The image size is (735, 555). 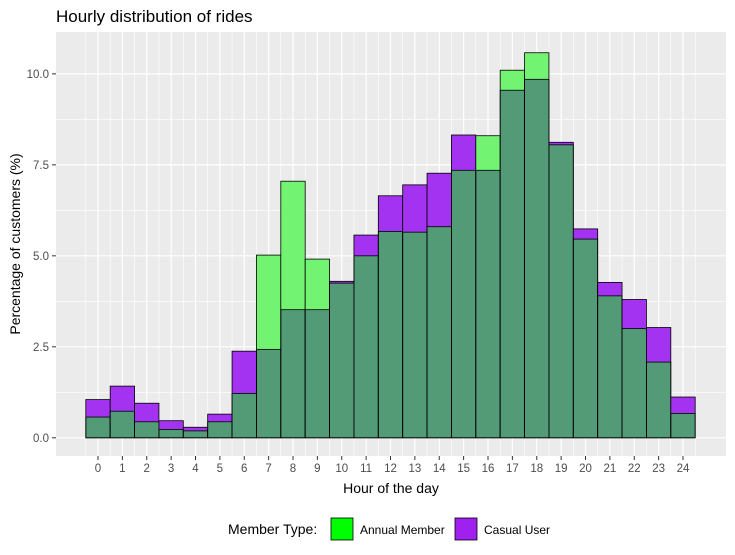 I want to click on x-tick-label: 3, so click(x=171, y=469).